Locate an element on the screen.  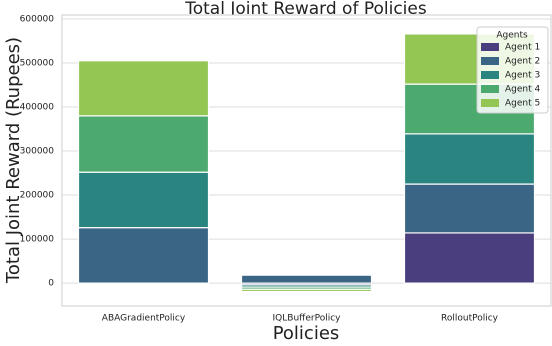
y-tick-label: 600000 is located at coordinates (37, 19).